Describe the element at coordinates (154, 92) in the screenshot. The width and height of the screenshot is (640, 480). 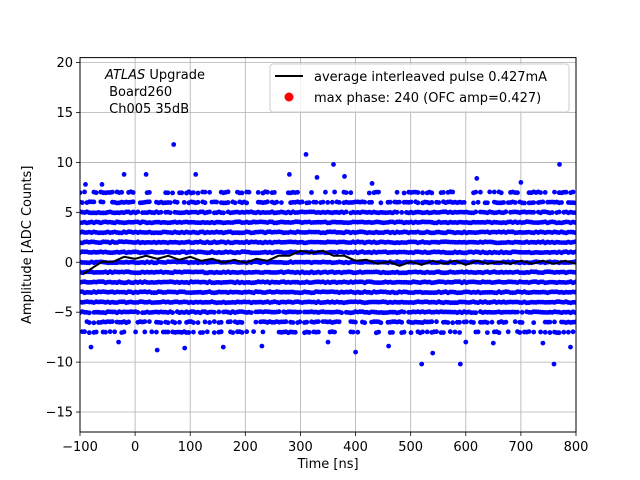
I see `annotation: ATLAS Upgrade Board260 Ch005 35dB` at that location.